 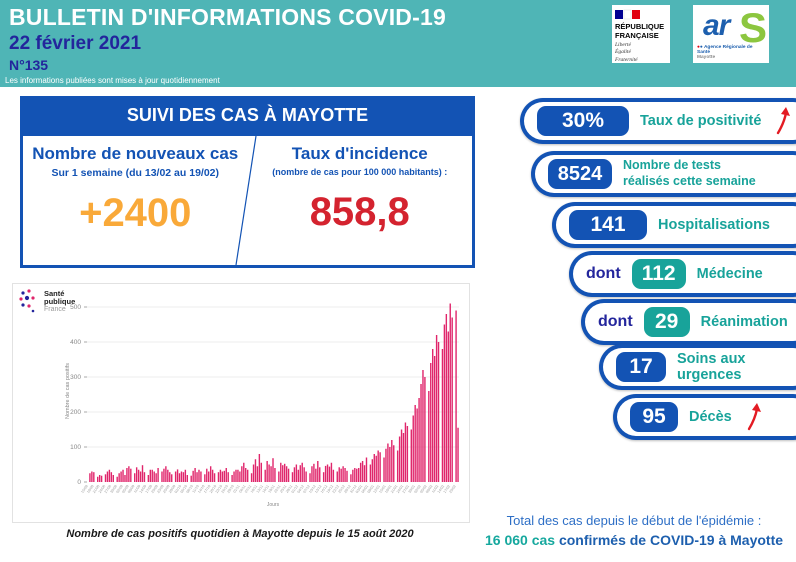 I want to click on spf-logo-line2: publique, so click(x=60, y=302).